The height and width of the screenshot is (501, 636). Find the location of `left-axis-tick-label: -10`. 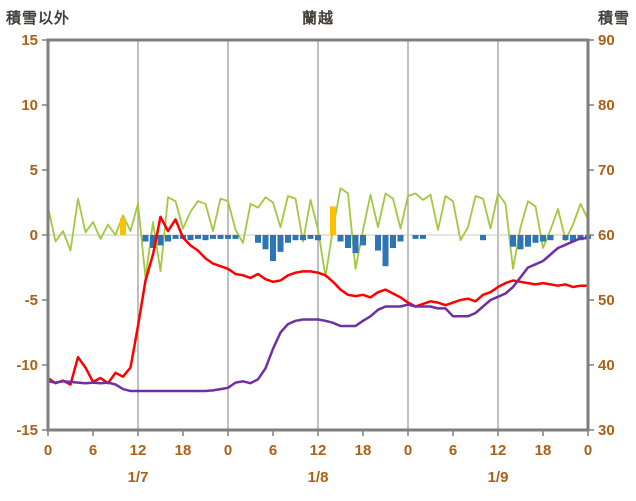

left-axis-tick-label: -10 is located at coordinates (27, 365).